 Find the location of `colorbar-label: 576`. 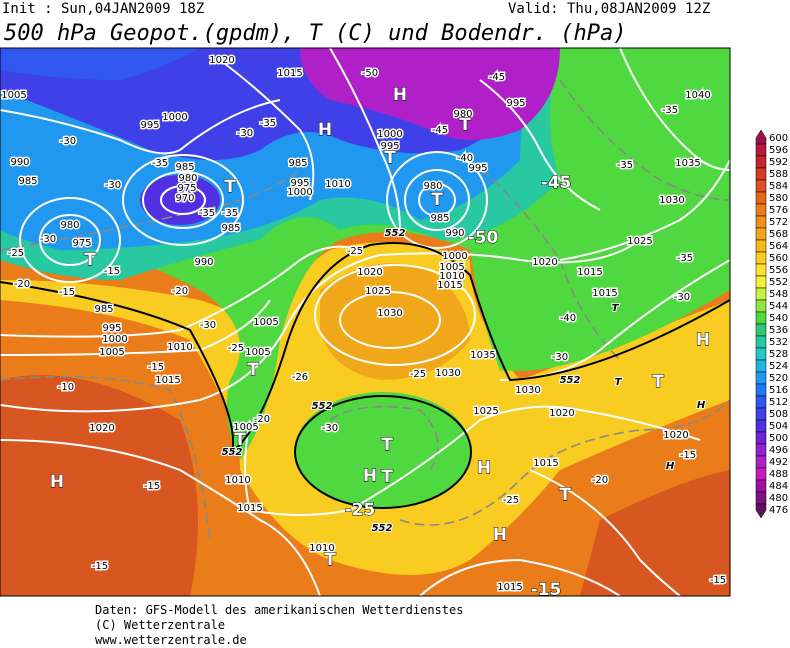

colorbar-label: 576 is located at coordinates (778, 210).